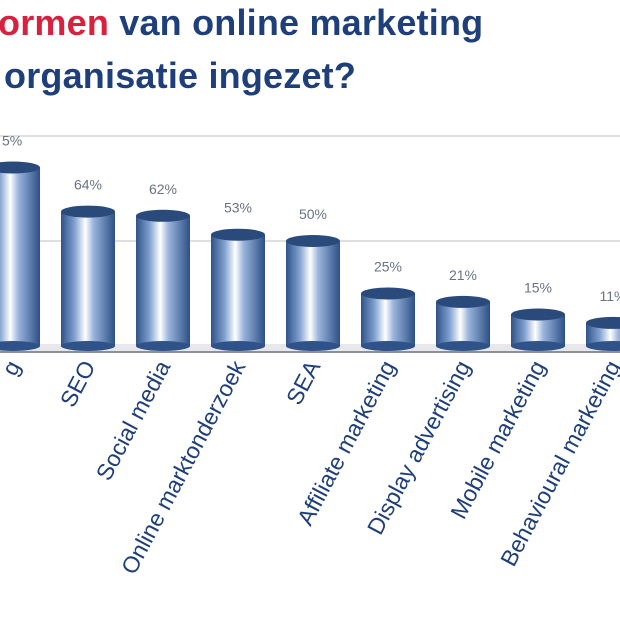 The image size is (620, 620). What do you see at coordinates (55, 22) in the screenshot?
I see `title-highlight: ormen` at bounding box center [55, 22].